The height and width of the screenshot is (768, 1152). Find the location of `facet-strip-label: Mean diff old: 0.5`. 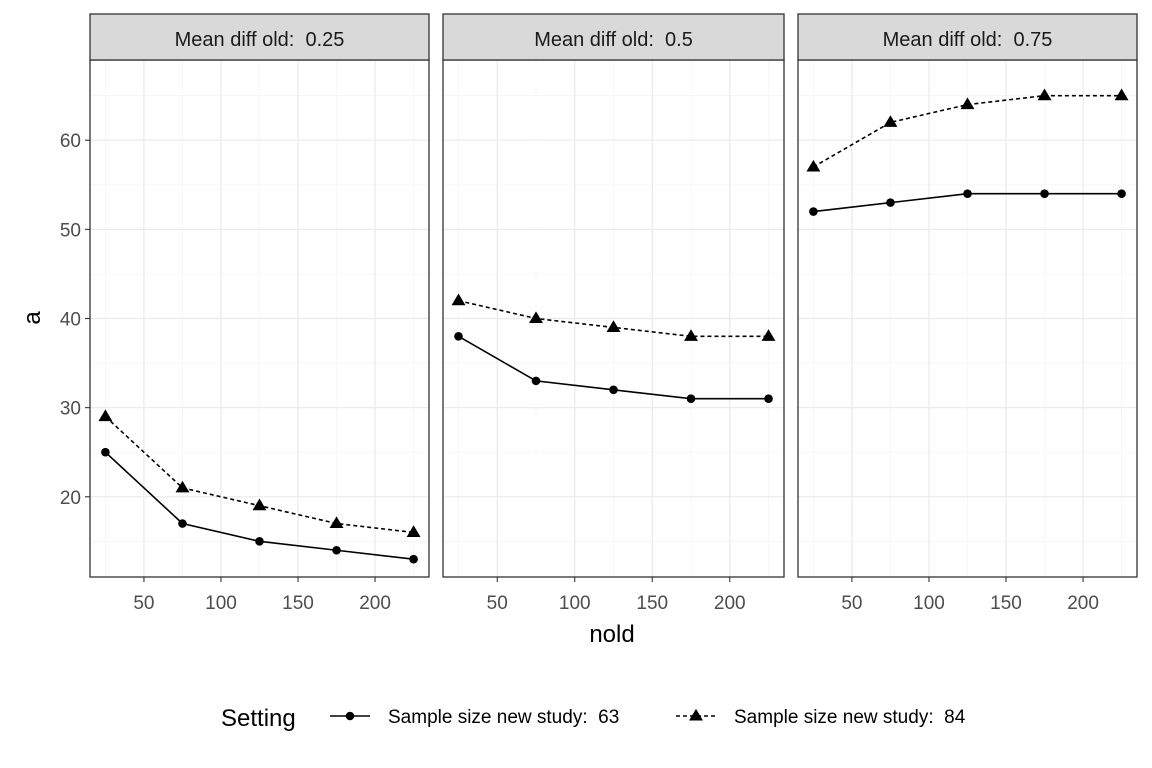

facet-strip-label: Mean diff old: 0.5 is located at coordinates (613, 40).